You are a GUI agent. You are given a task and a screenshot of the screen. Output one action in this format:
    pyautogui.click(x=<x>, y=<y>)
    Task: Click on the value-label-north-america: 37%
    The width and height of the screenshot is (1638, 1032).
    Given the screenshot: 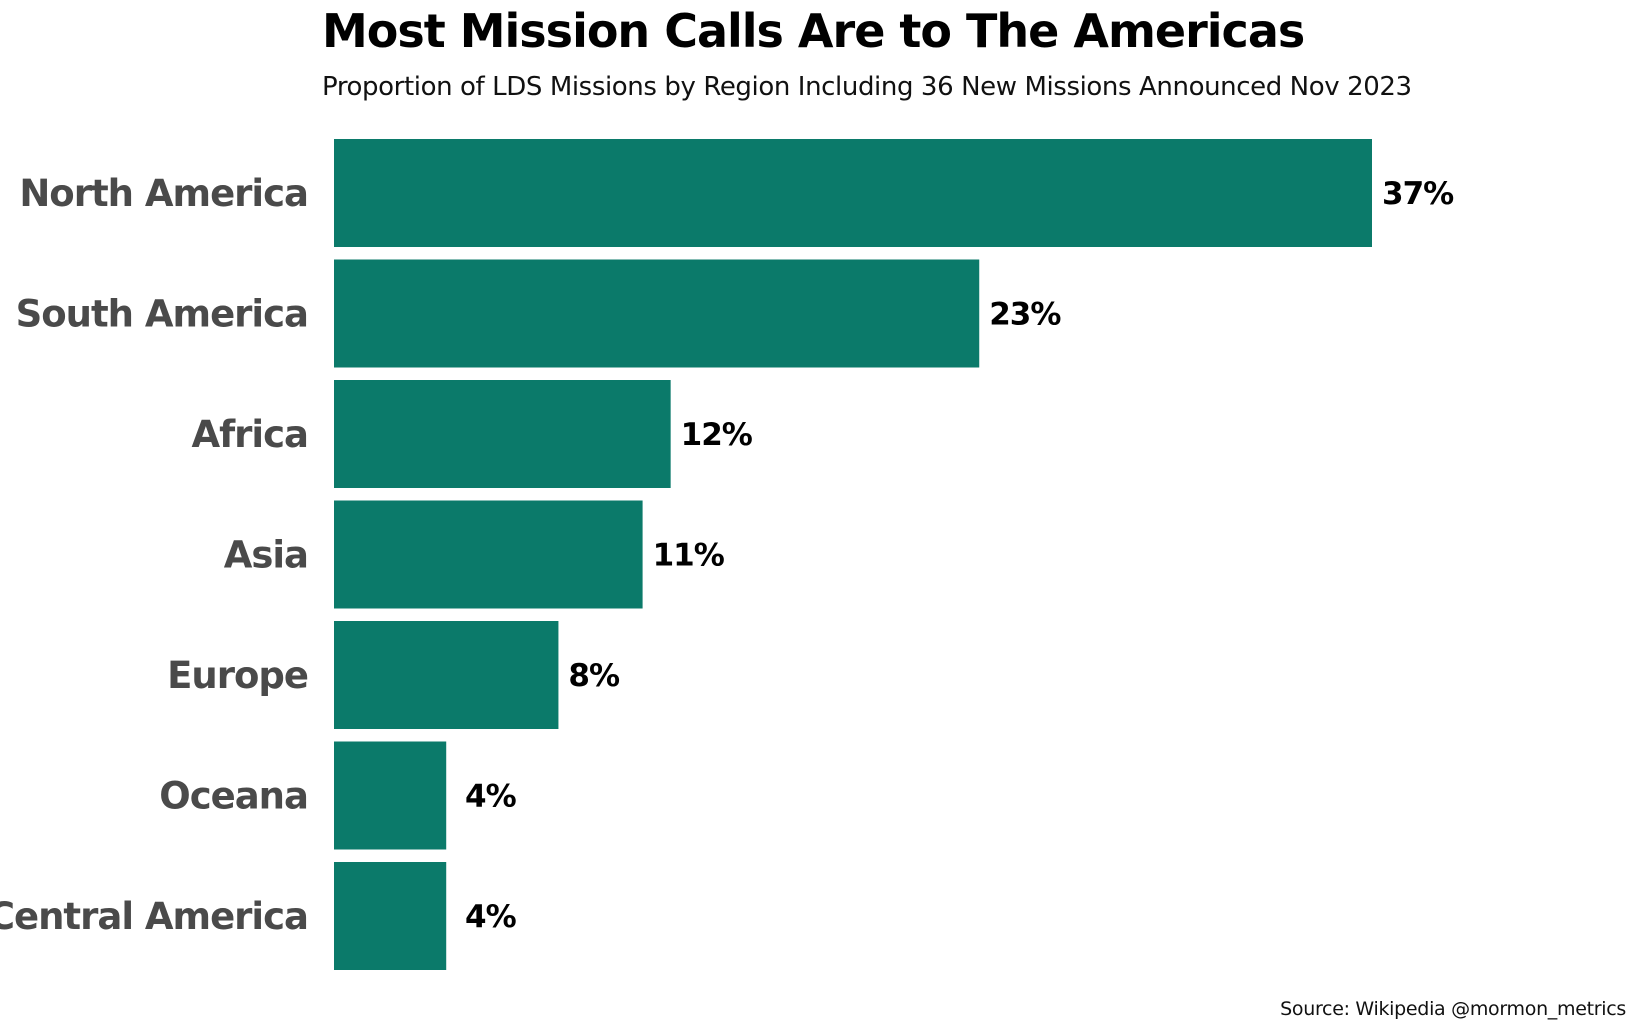 What is the action you would take?
    pyautogui.click(x=1418, y=194)
    